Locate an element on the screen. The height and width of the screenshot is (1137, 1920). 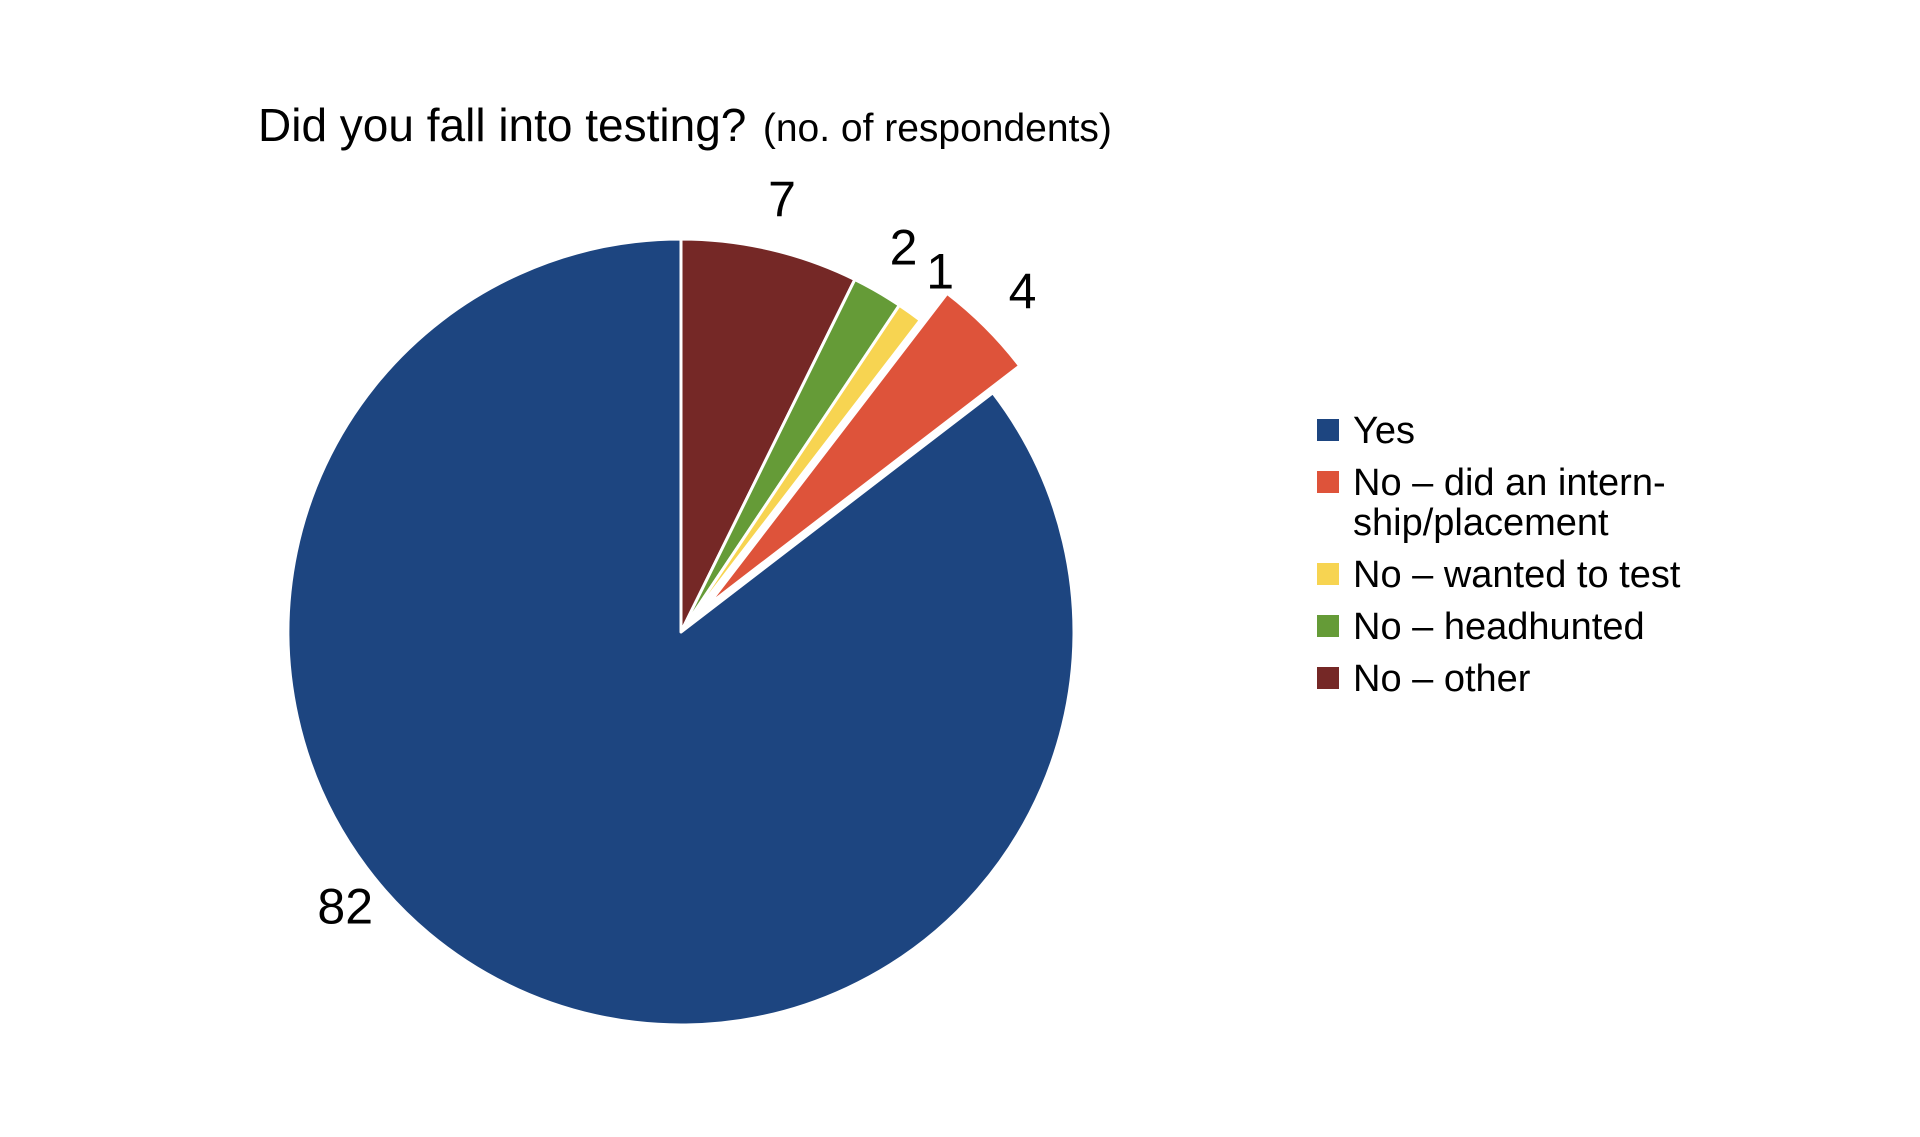
legend-item-no-wanted-to-test: No – wanted to test is located at coordinates (1499, 575).